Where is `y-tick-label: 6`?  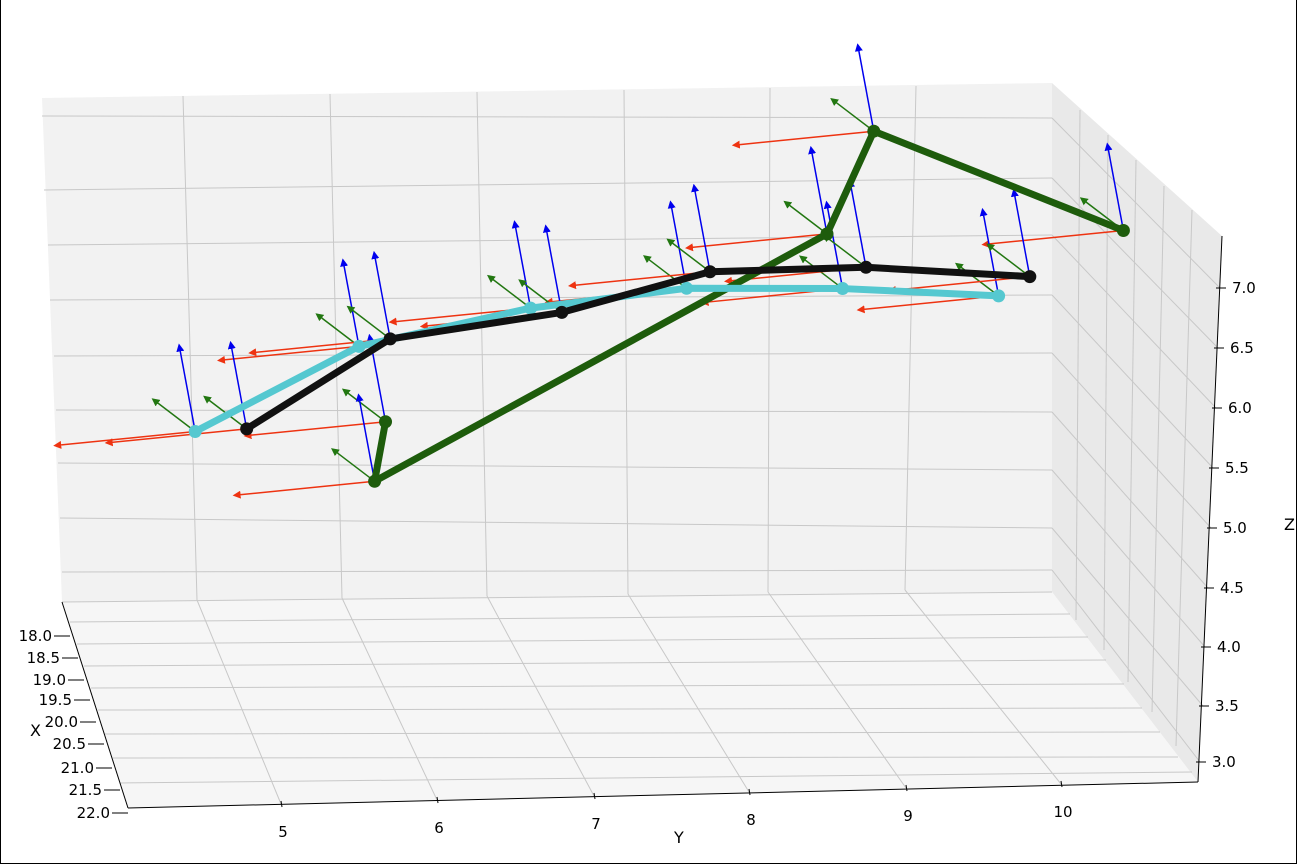
y-tick-label: 6 is located at coordinates (439, 828).